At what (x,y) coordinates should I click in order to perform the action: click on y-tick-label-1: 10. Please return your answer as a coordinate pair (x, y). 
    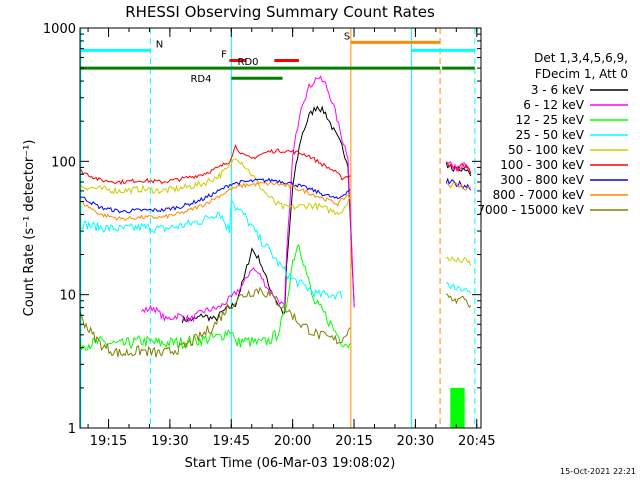
    Looking at the image, I should click on (67, 296).